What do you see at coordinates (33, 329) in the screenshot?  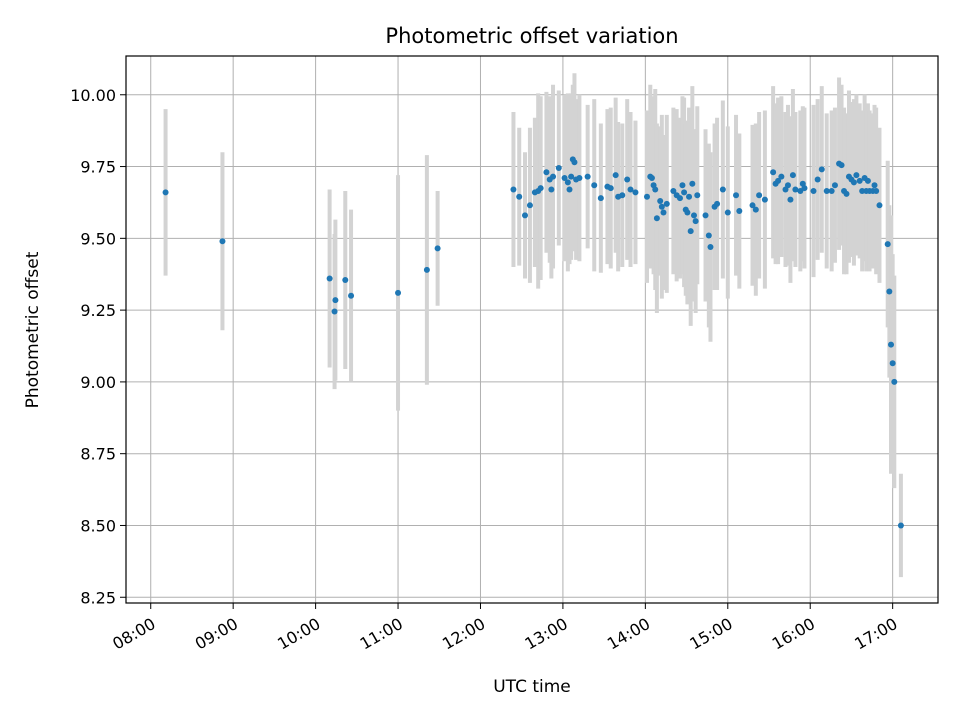 I see `y-axis-title: Photometric offset` at bounding box center [33, 329].